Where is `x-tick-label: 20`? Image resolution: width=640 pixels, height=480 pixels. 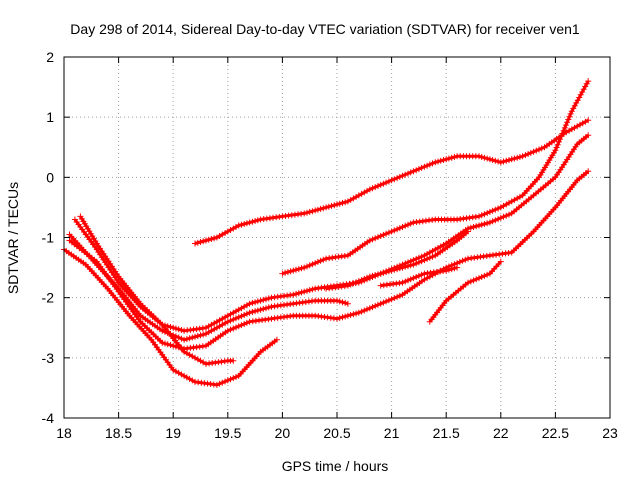 x-tick-label: 20 is located at coordinates (283, 433).